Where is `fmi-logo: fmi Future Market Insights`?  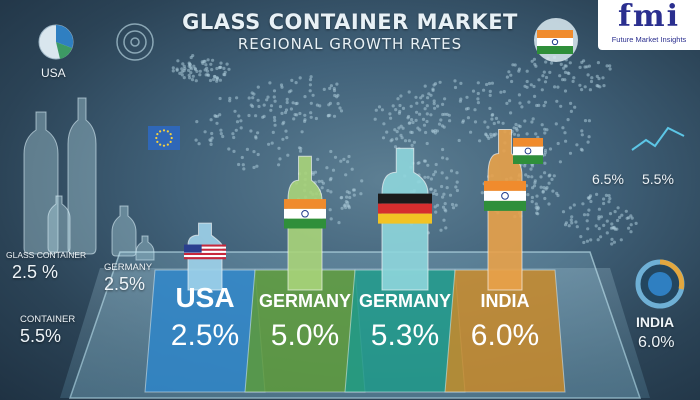
fmi-logo: fmi Future Market Insights is located at coordinates (649, 25).